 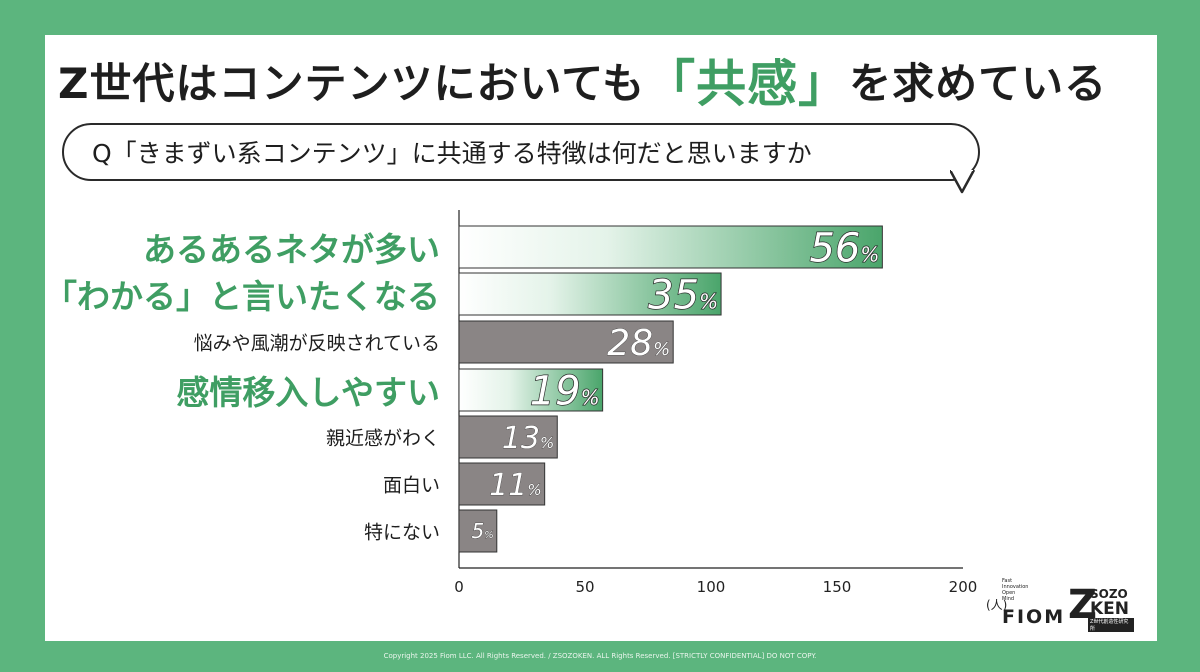 I want to click on fiom-mark: (人), so click(x=997, y=605).